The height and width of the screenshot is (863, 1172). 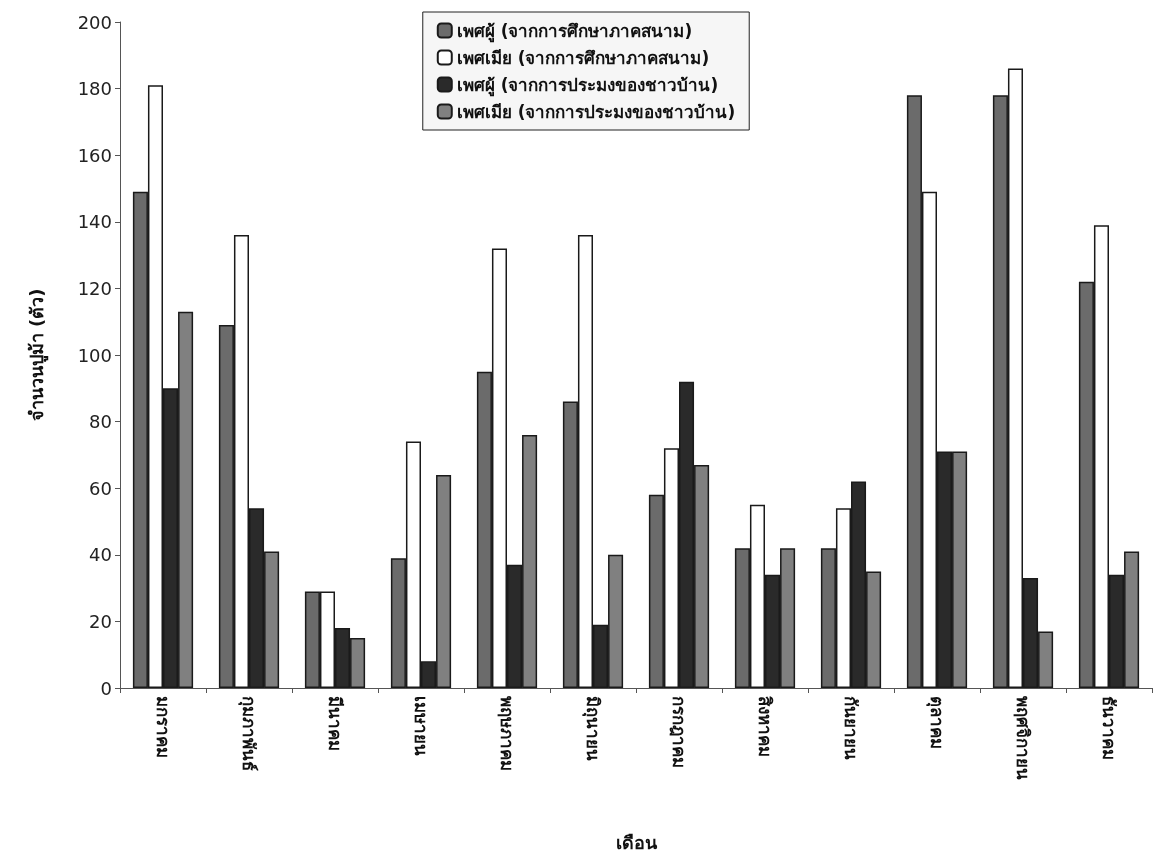 What do you see at coordinates (592, 728) in the screenshot?
I see `x-tick-label: มิถุนายน` at bounding box center [592, 728].